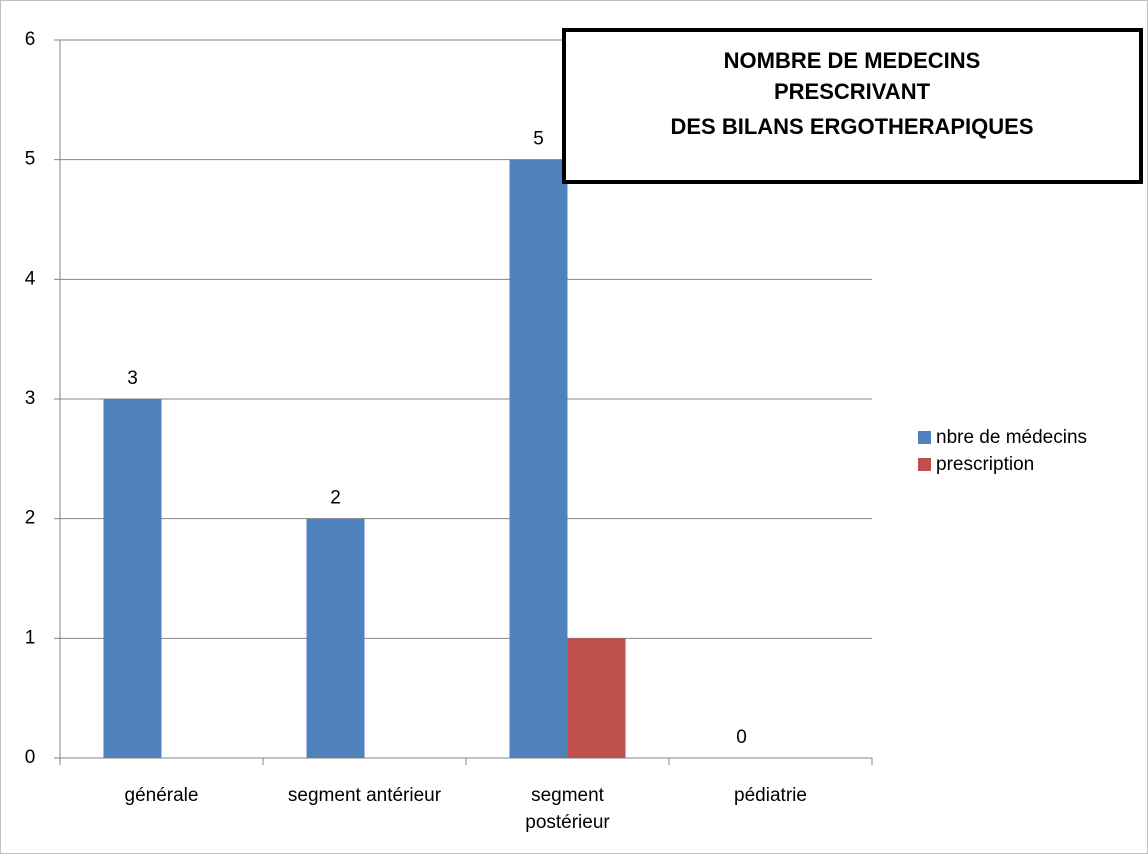  What do you see at coordinates (30, 278) in the screenshot?
I see `y-tick-label: 4` at bounding box center [30, 278].